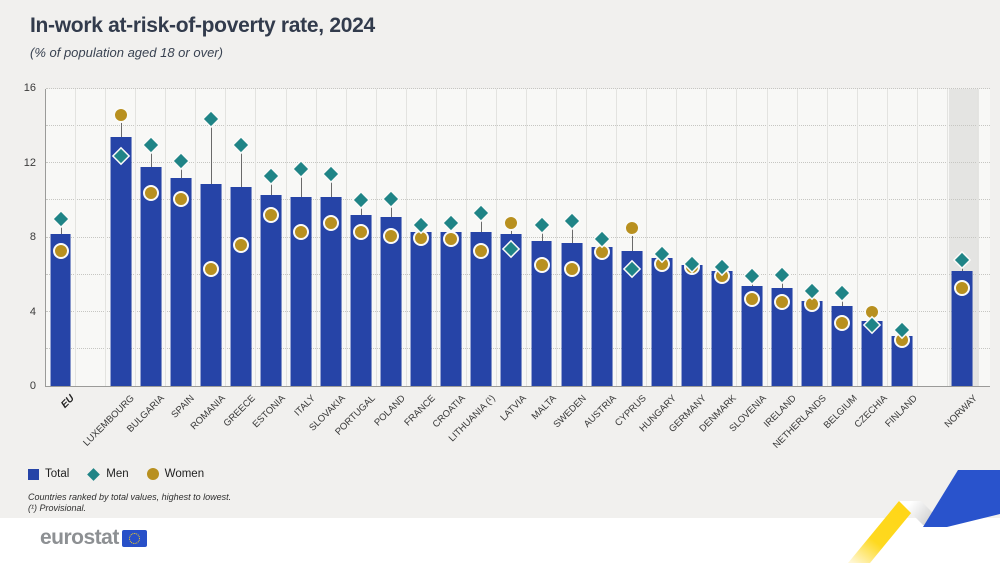  I want to click on women-marker-malta, so click(541, 265).